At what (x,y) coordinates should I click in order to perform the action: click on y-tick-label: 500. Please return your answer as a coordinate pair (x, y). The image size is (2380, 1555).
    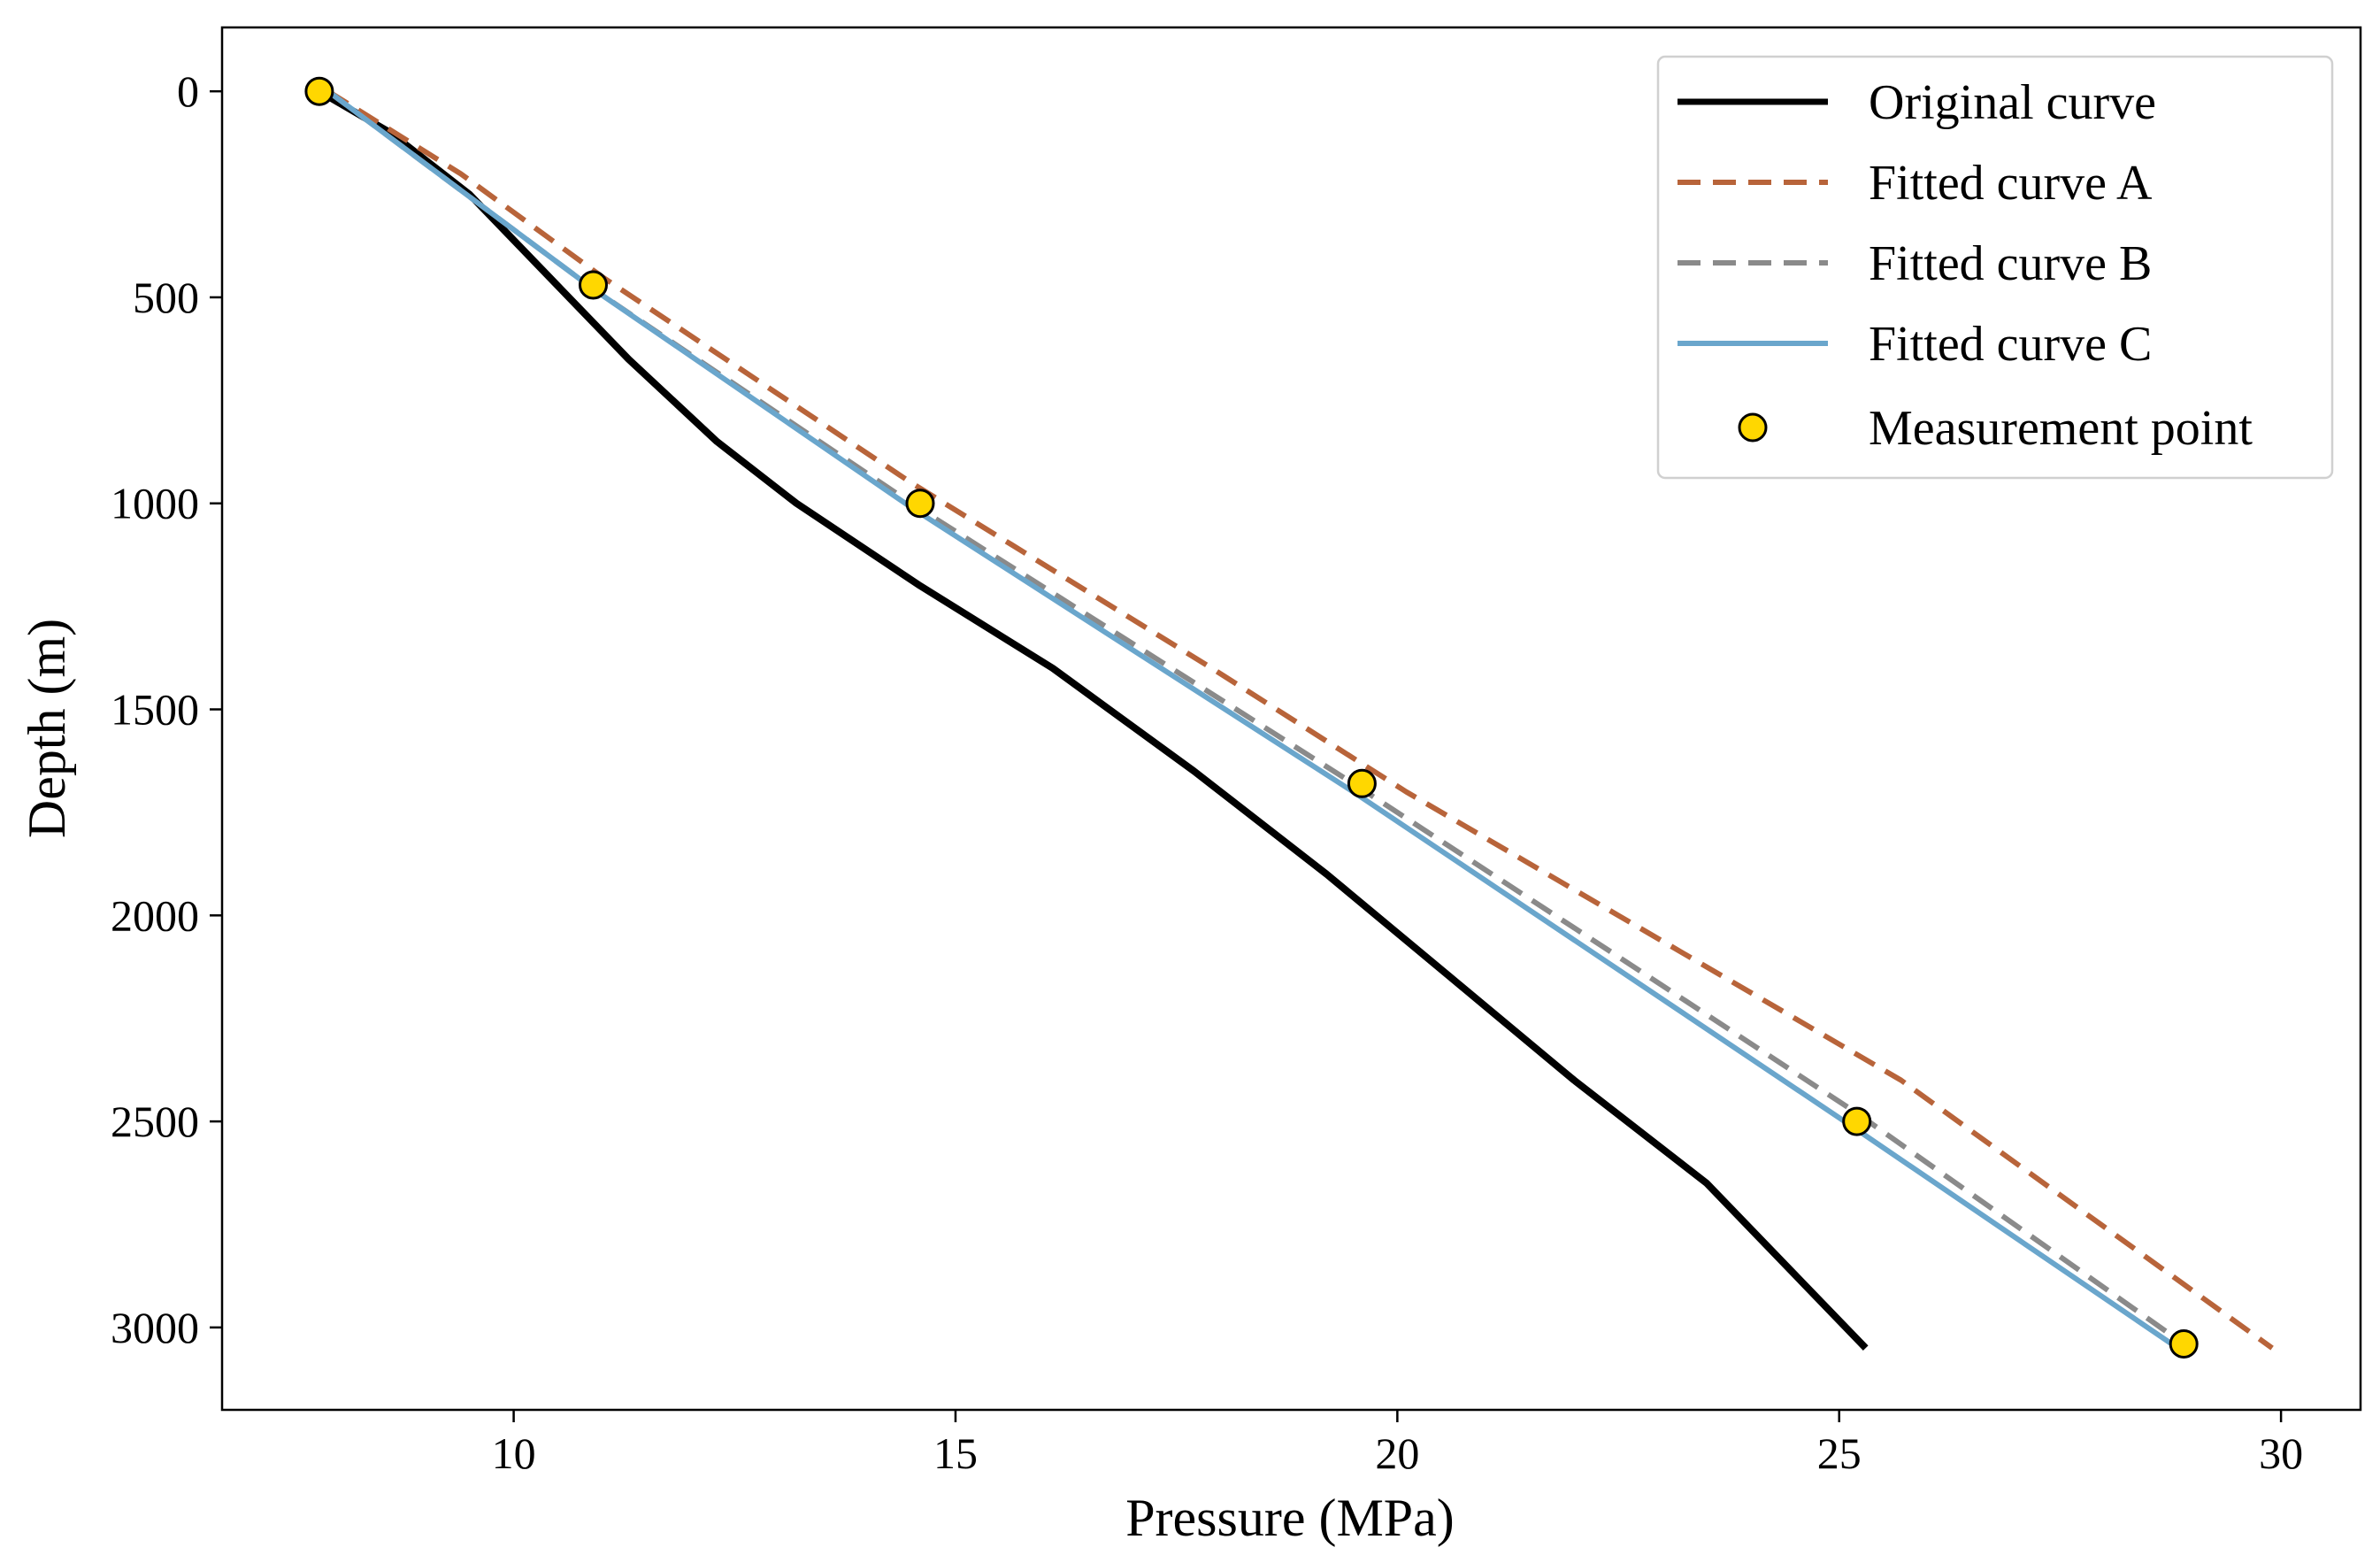
    Looking at the image, I should click on (166, 297).